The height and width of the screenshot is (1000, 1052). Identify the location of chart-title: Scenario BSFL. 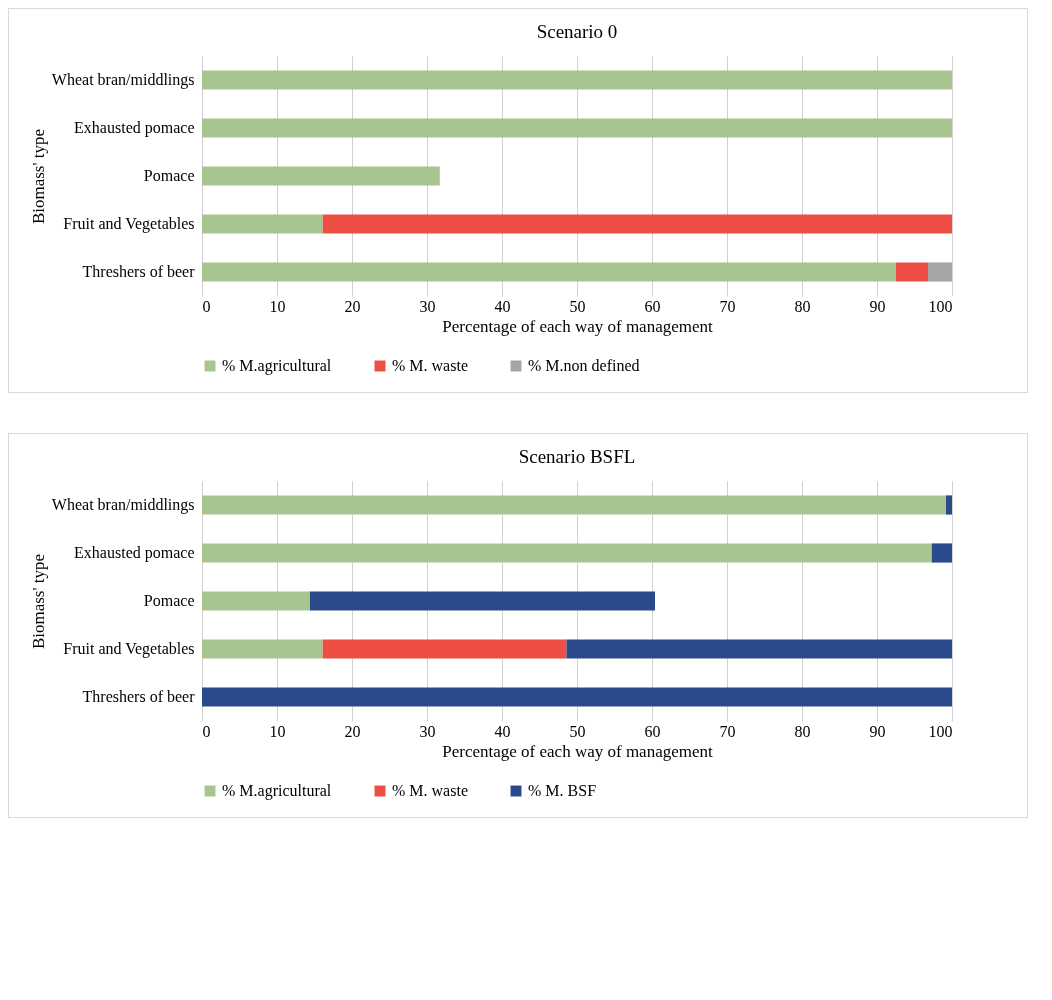
(577, 456).